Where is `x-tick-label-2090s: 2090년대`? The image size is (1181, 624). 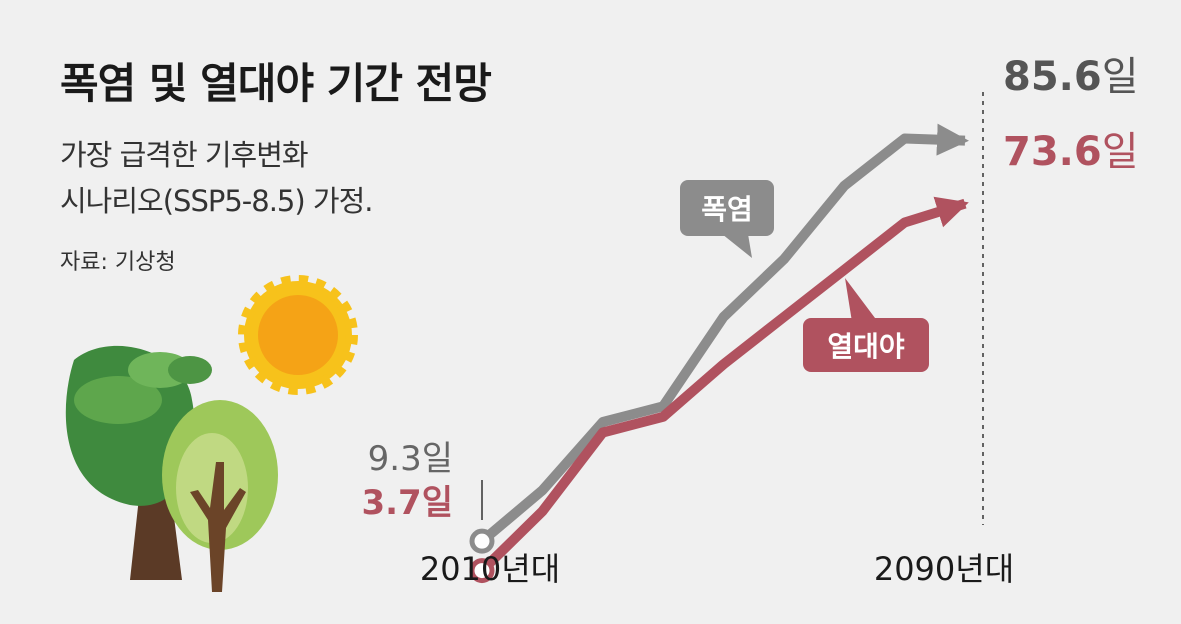
x-tick-label-2090s: 2090년대 is located at coordinates (944, 569).